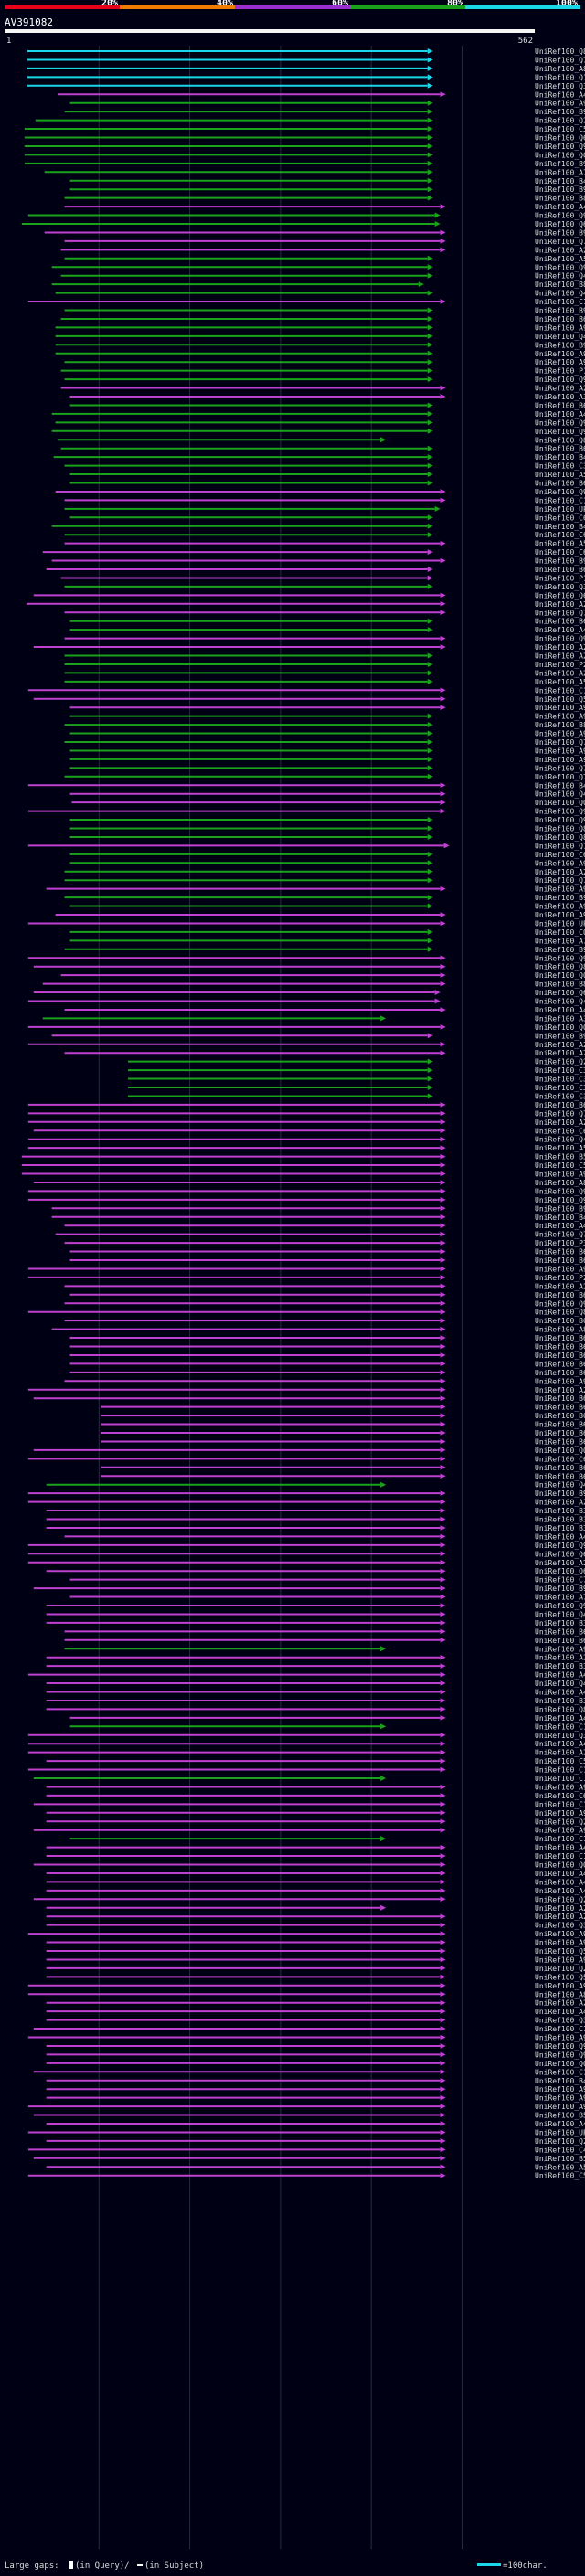  What do you see at coordinates (560, 1709) in the screenshot?
I see `hit-label: UniRef100_Q8LCR7` at bounding box center [560, 1709].